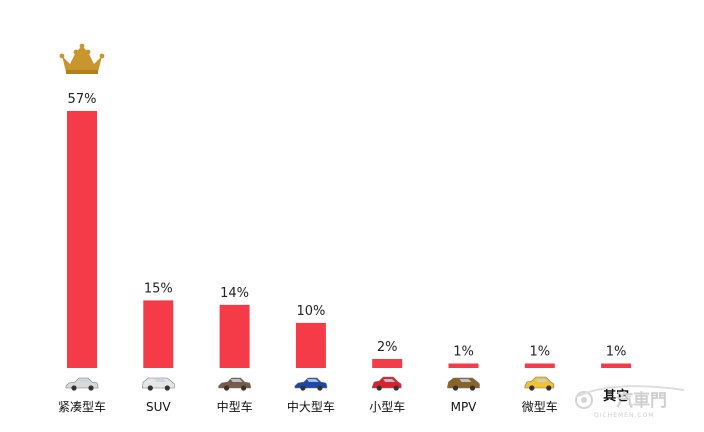 Image resolution: width=704 pixels, height=432 pixels. Describe the element at coordinates (641, 400) in the screenshot. I see `watermark-text: 汽車門` at that location.